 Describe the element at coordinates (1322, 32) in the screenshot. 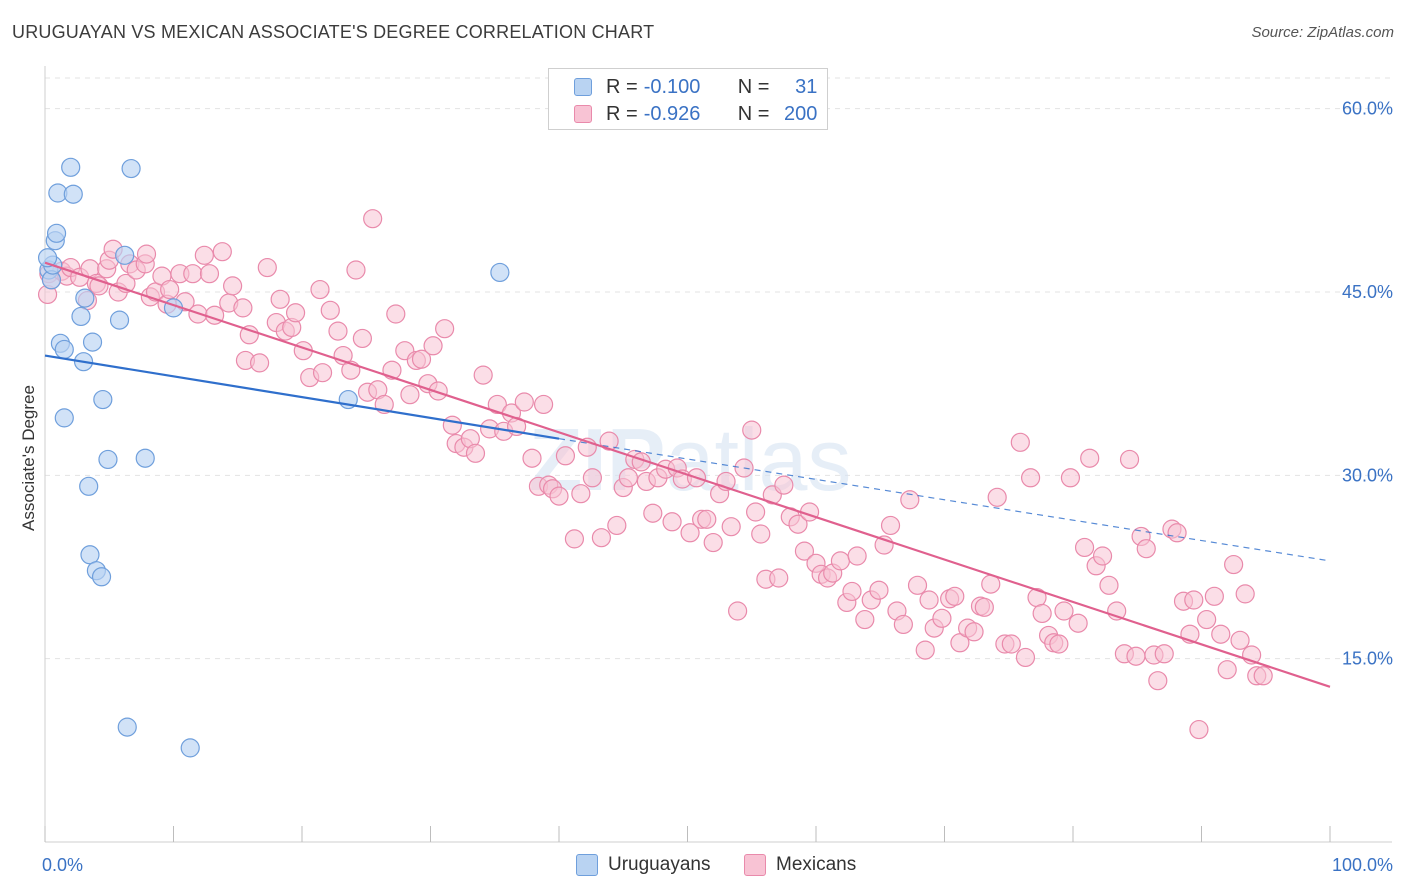

I see `source-label: Source: ZipAtlas.com` at that location.